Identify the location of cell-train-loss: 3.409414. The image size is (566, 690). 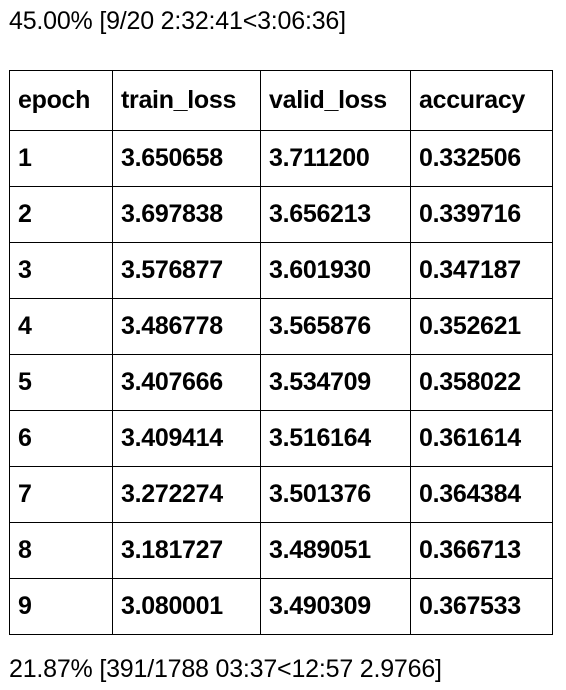
(186, 438).